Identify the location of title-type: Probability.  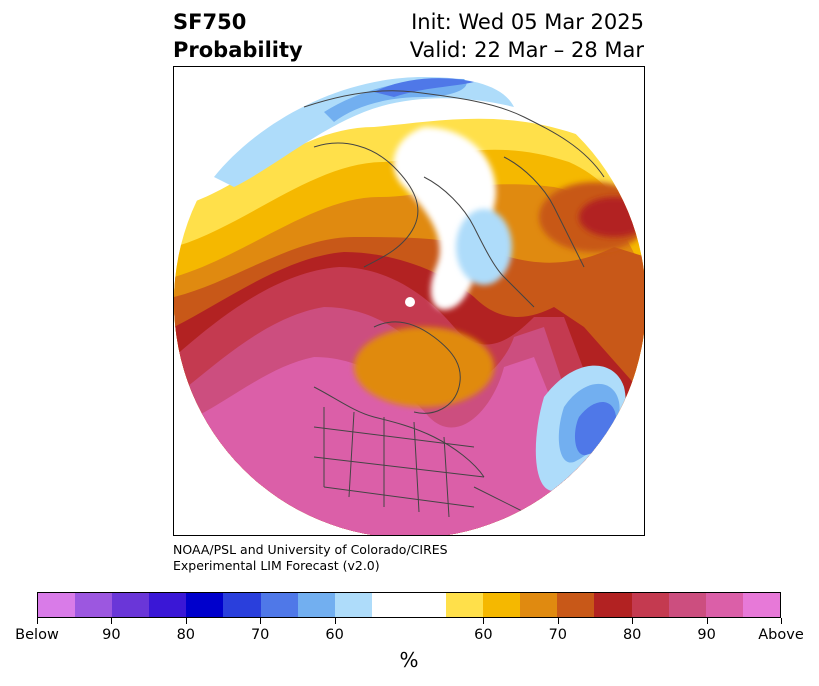
(238, 50).